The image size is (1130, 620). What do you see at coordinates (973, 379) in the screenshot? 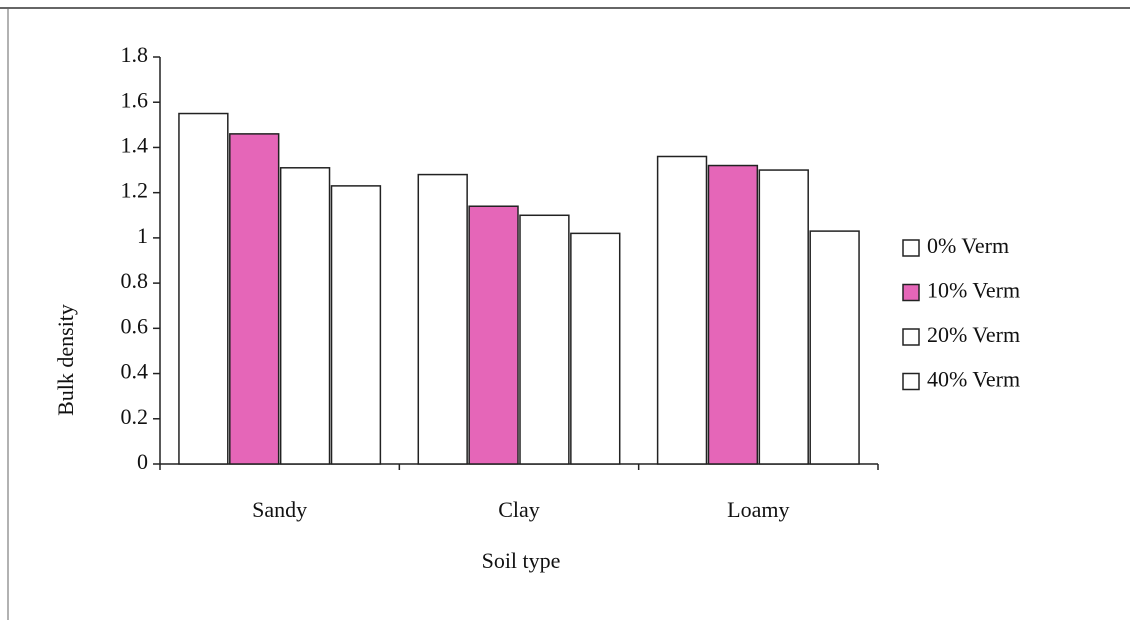
I see `legend-label: 40% Verm` at bounding box center [973, 379].